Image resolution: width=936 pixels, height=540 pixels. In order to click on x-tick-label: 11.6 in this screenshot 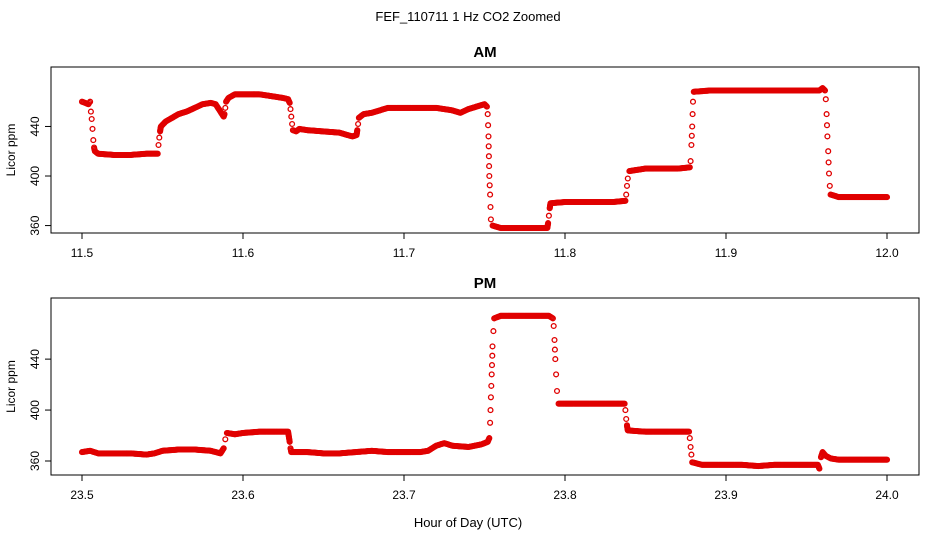, I will do `click(243, 253)`.